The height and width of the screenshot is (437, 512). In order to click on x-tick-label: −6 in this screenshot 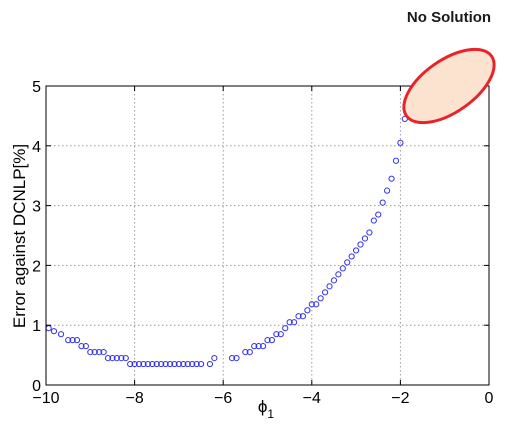, I will do `click(223, 398)`.